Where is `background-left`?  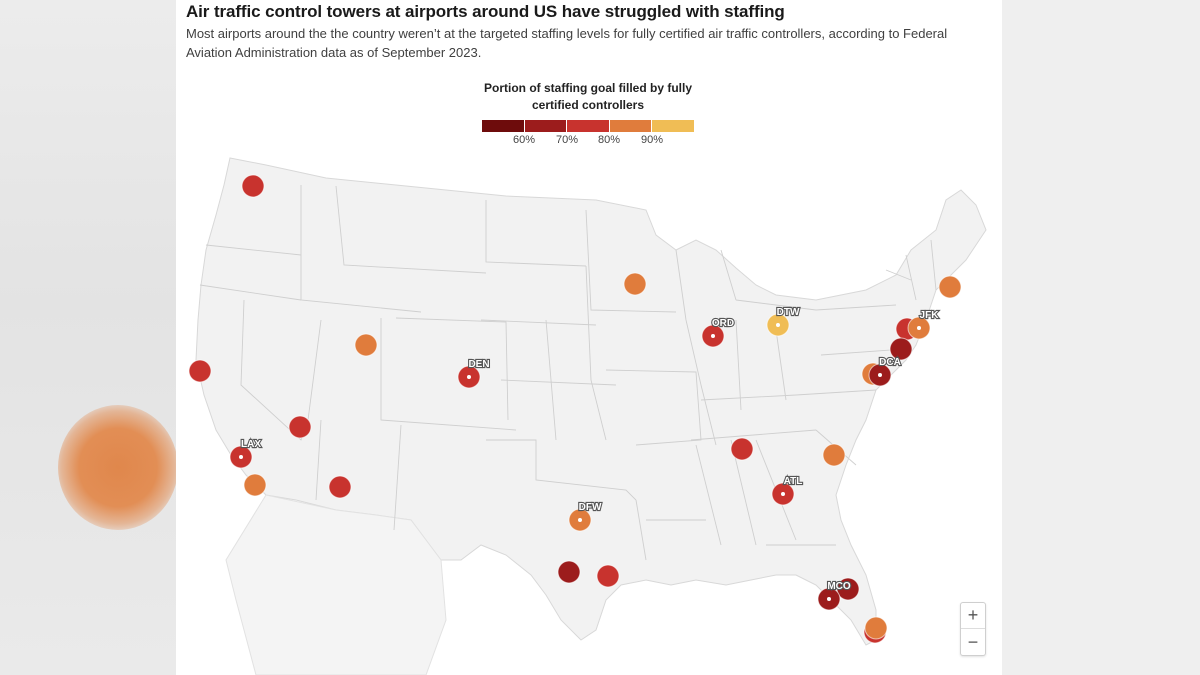
background-left is located at coordinates (88, 337).